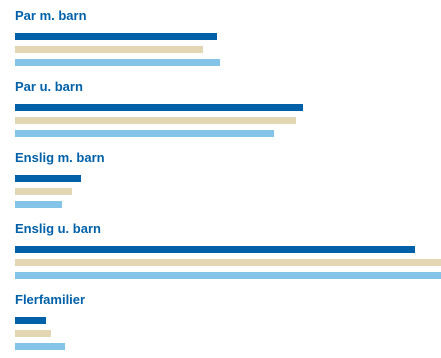 Image resolution: width=441 pixels, height=358 pixels. Describe the element at coordinates (49, 86) in the screenshot. I see `category-label: Par u. barn` at that location.